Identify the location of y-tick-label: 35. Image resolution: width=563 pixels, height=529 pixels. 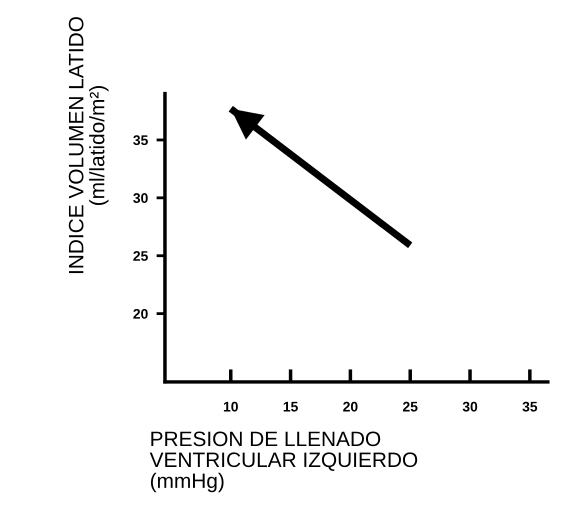
(140, 140).